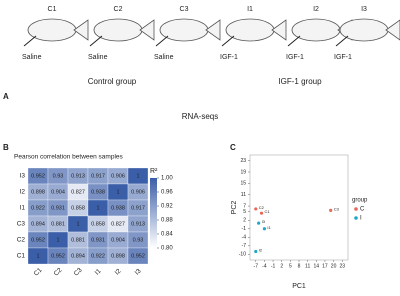 The width and height of the screenshot is (400, 296). I want to click on caption: RNA-seqs, so click(200, 116).